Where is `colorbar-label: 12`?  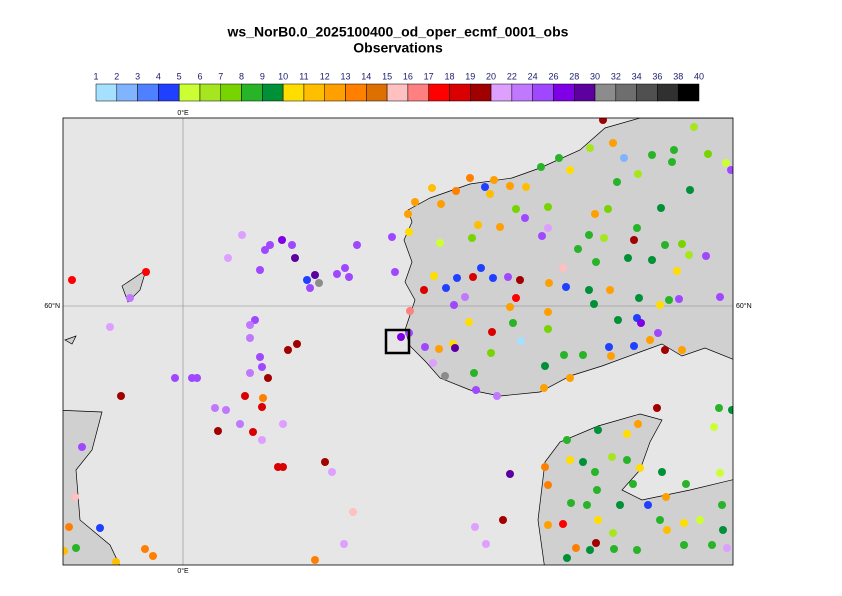 colorbar-label: 12 is located at coordinates (325, 76).